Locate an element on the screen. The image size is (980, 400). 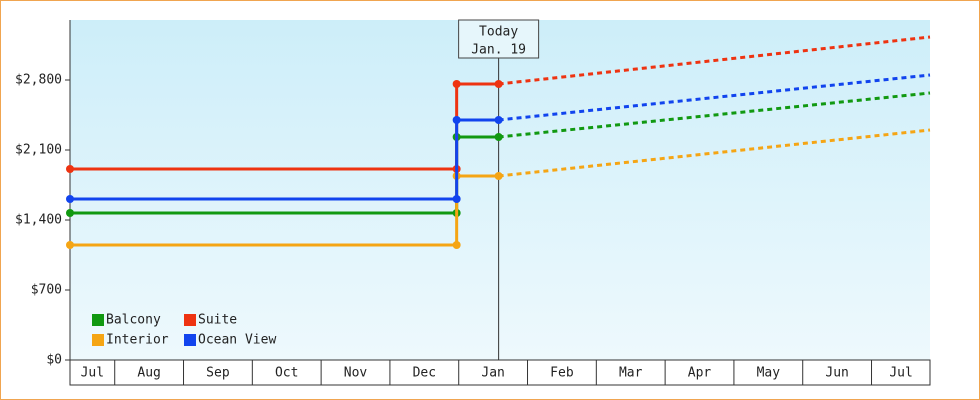
x-tick-label: May is located at coordinates (769, 373).